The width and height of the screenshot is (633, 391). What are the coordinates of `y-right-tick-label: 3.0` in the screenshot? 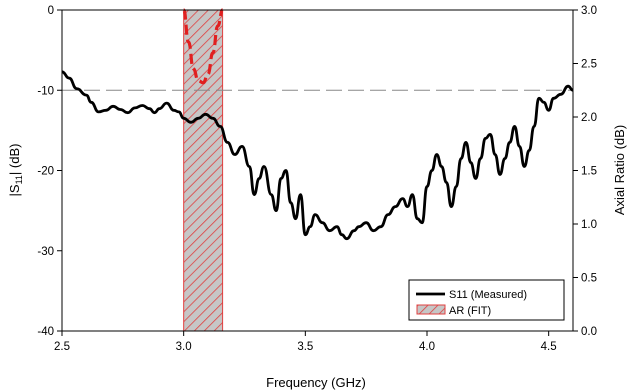 It's located at (589, 11).